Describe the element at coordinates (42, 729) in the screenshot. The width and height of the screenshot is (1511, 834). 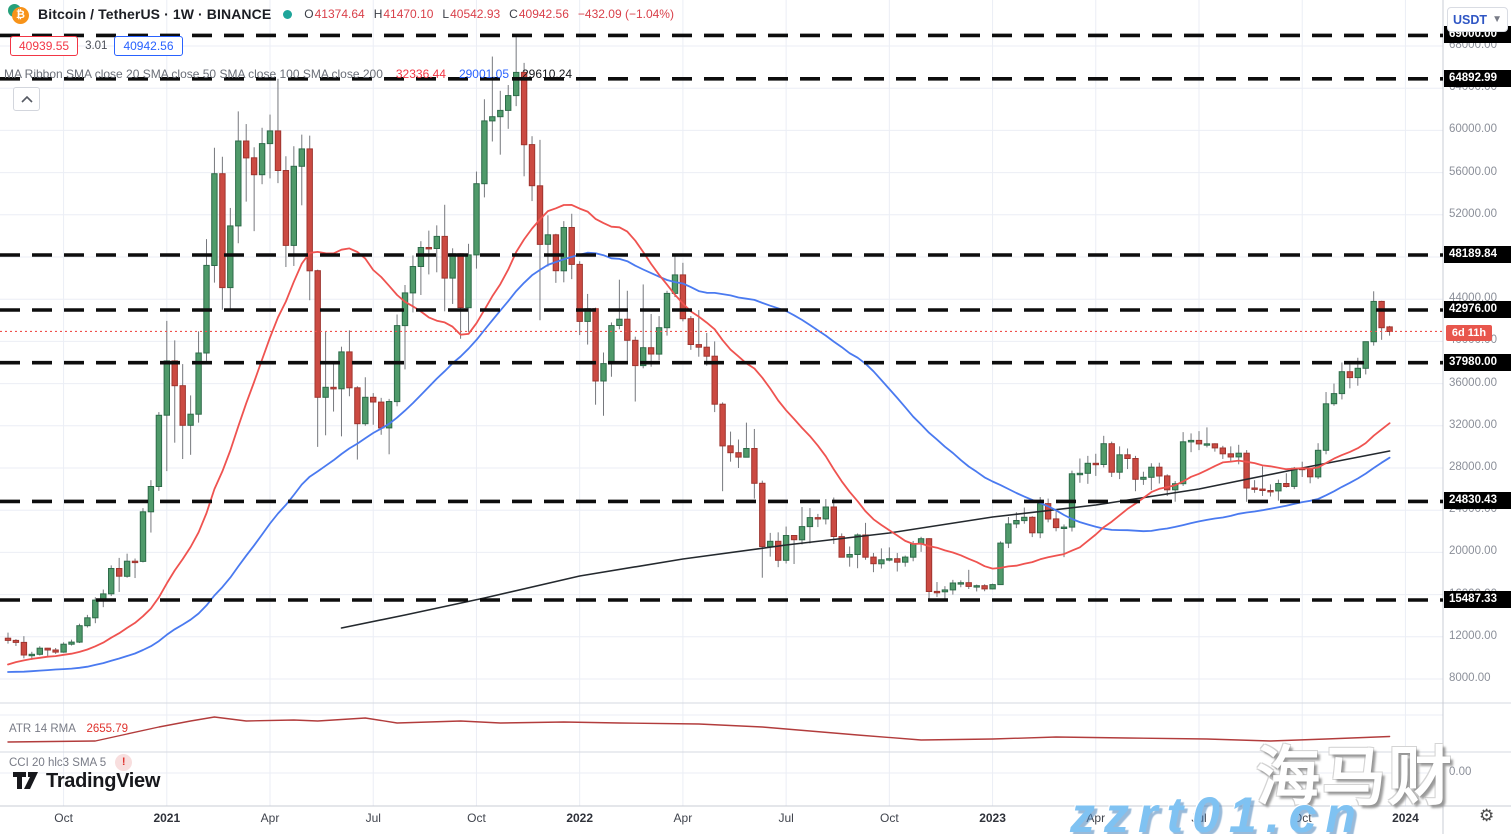
I see `atr-label: ATR 14 RMA` at that location.